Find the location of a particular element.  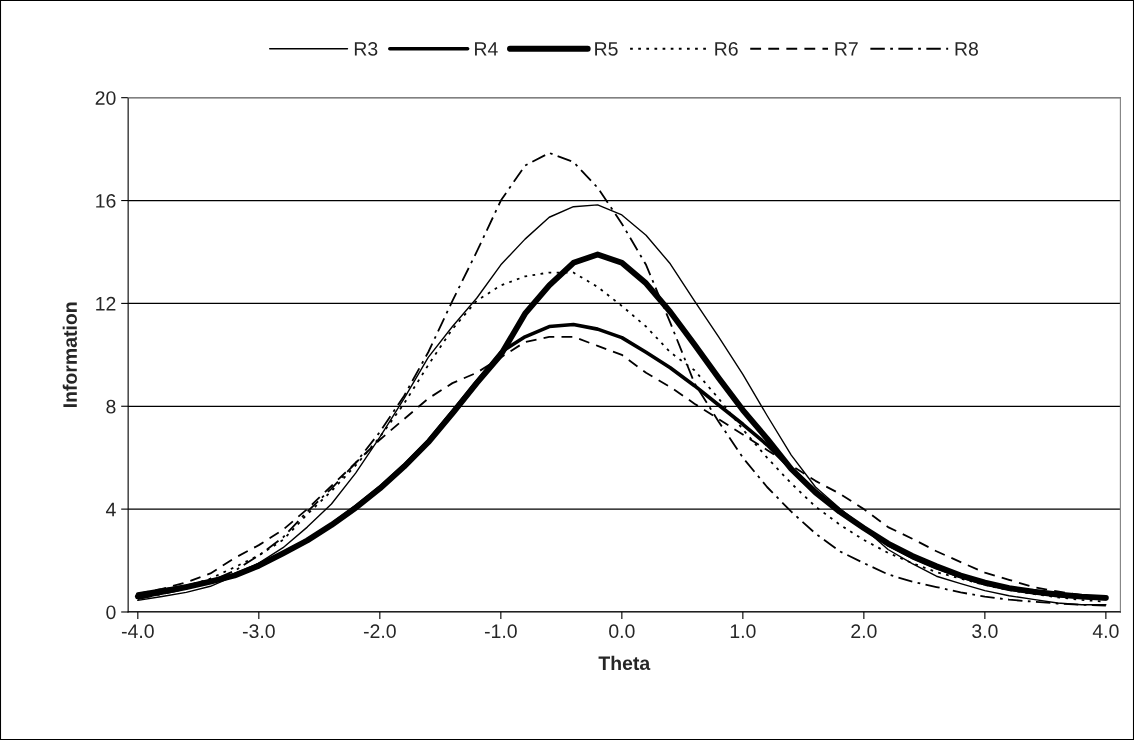

x-tick-label: 0.0 is located at coordinates (622, 631).